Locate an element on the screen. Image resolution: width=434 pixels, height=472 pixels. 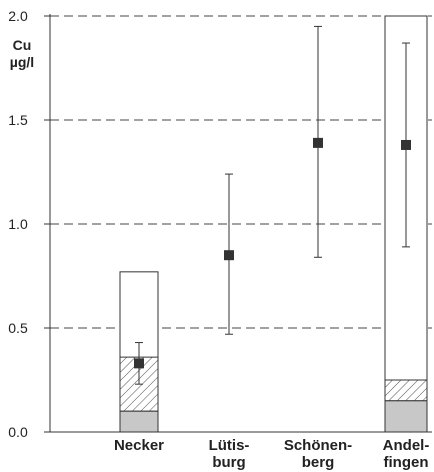
x-category-label: burg is located at coordinates (228, 462).